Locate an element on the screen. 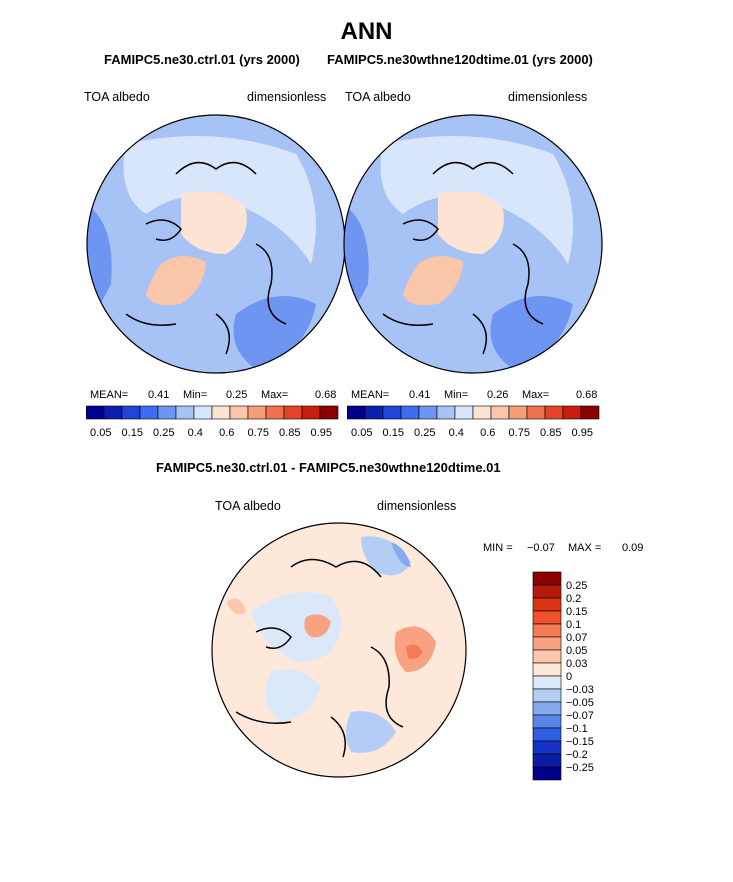  colorbar-diff-label: 0.07 is located at coordinates (576, 638).